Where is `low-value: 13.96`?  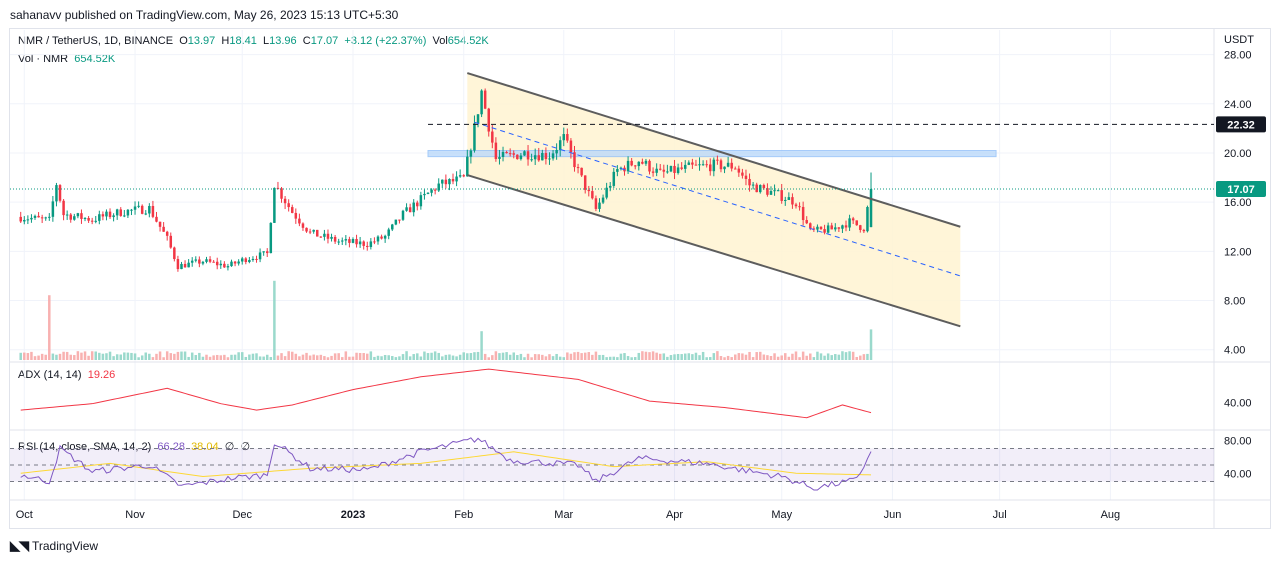 low-value: 13.96 is located at coordinates (283, 41).